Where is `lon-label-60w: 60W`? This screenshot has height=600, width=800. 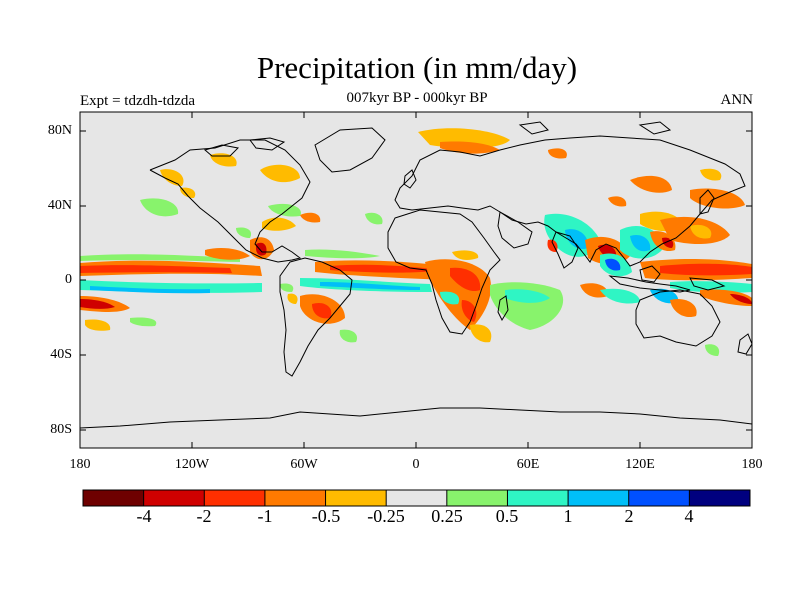 lon-label-60w: 60W is located at coordinates (304, 464).